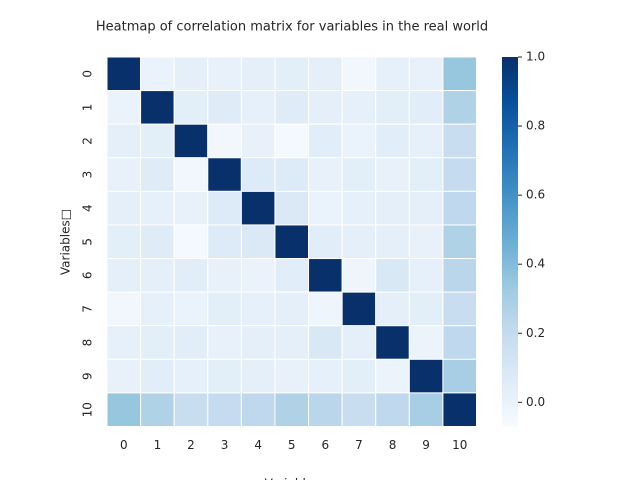 The image size is (640, 480). I want to click on y-tick-label: 5, so click(88, 242).